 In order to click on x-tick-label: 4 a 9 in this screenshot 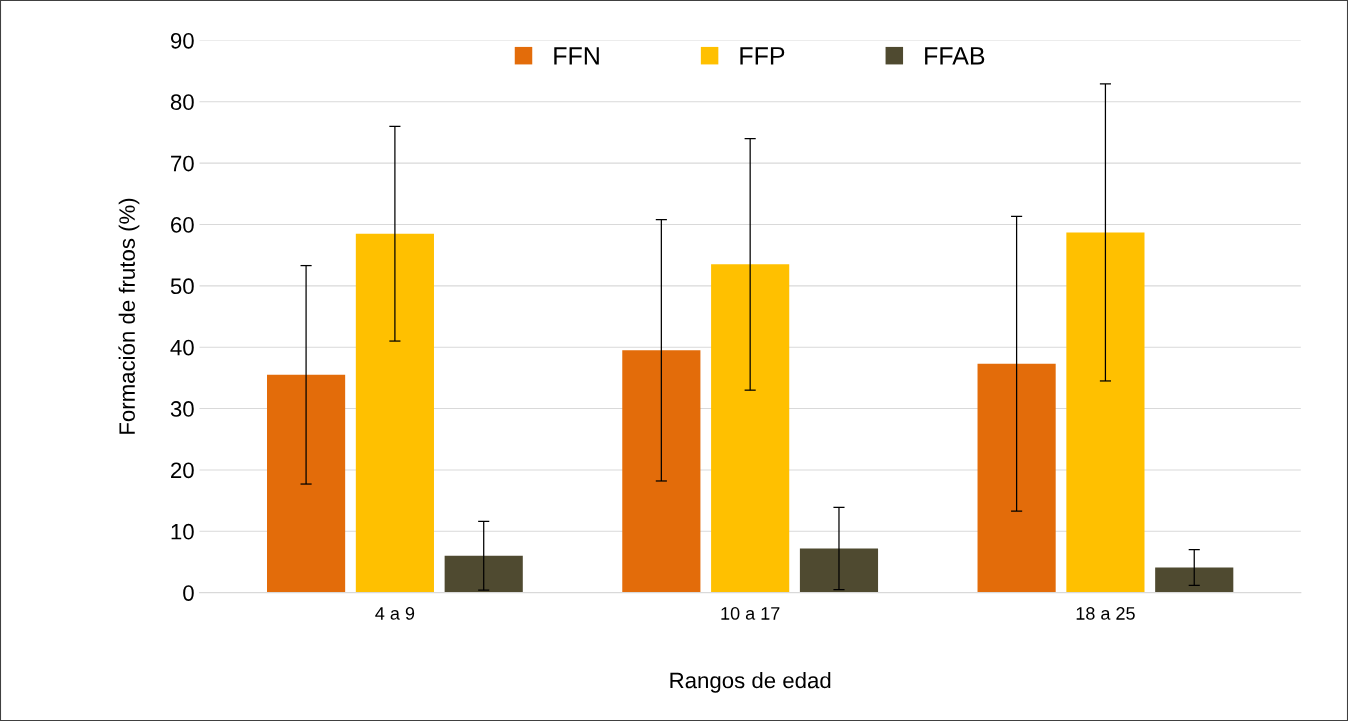, I will do `click(395, 613)`.